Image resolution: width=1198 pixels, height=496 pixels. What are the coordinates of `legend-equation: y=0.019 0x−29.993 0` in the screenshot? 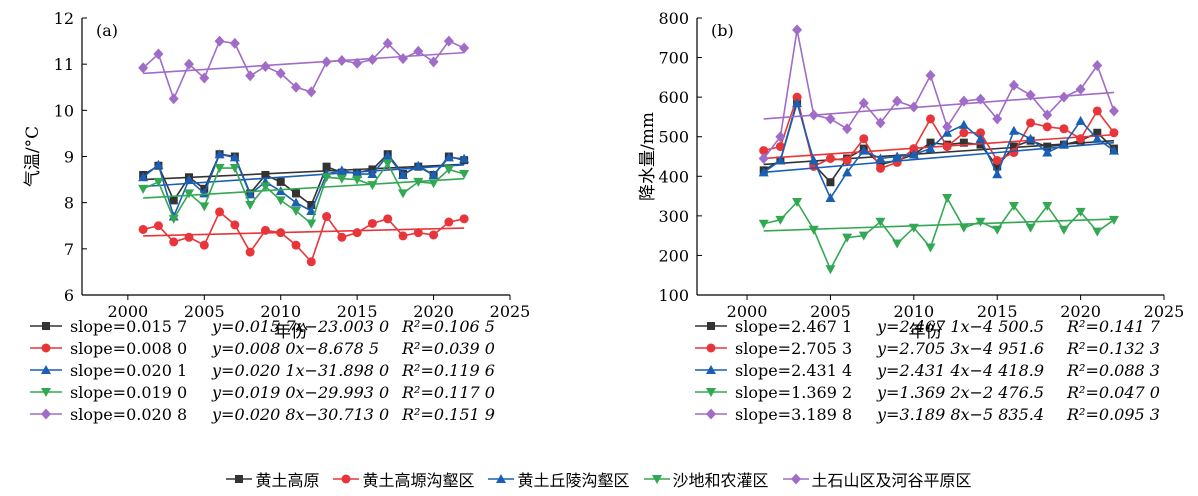 It's located at (300, 392).